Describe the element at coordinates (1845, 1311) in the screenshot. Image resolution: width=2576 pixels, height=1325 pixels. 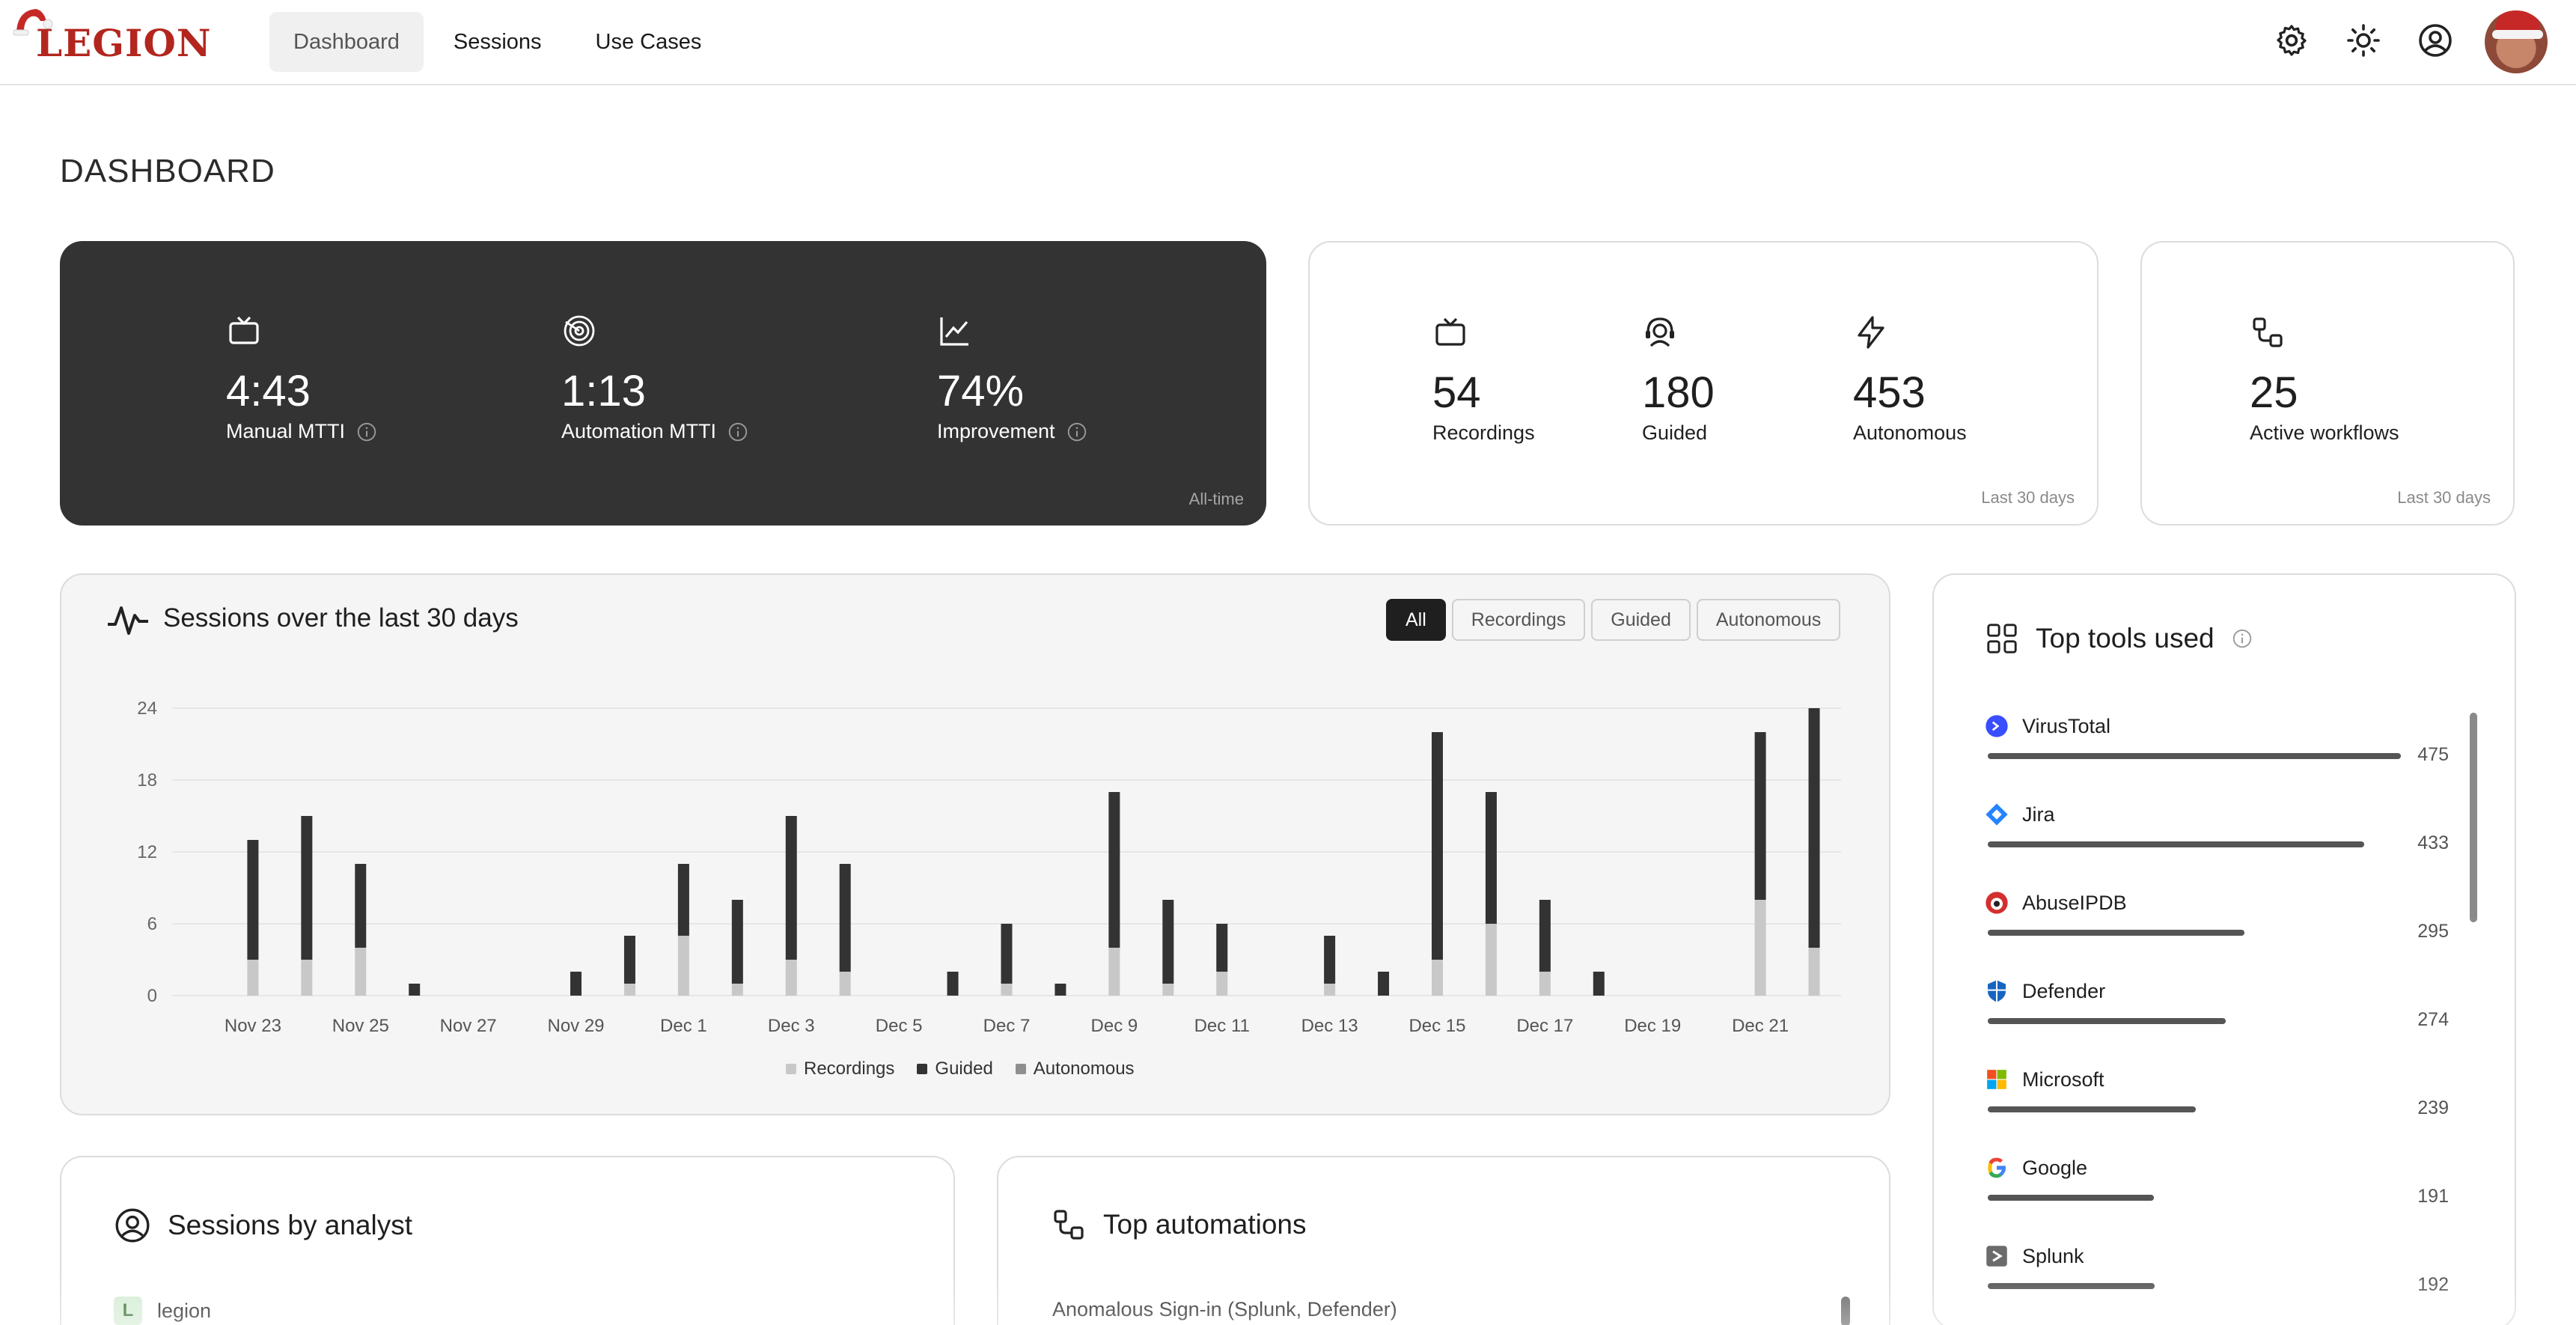
I see `automations-scrollbar` at that location.